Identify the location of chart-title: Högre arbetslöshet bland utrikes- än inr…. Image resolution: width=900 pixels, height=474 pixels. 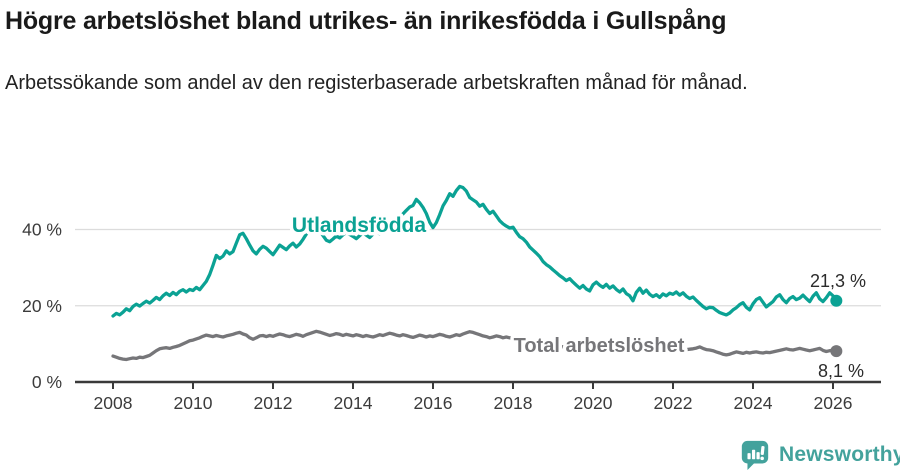
(366, 21).